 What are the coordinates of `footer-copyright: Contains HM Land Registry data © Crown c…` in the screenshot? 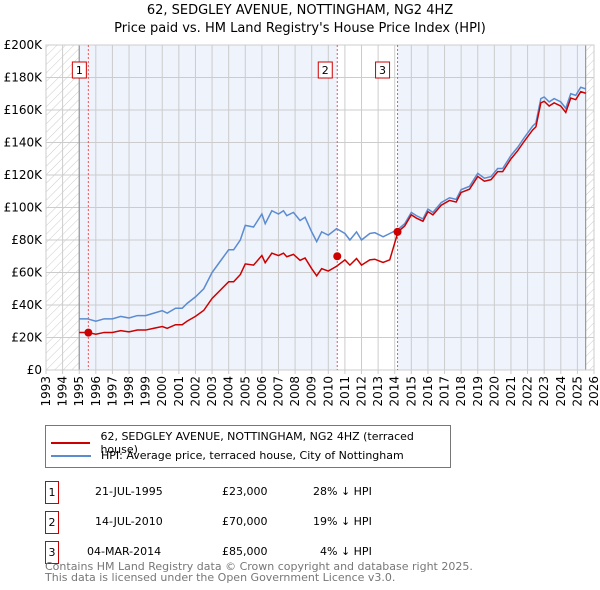 It's located at (259, 566).